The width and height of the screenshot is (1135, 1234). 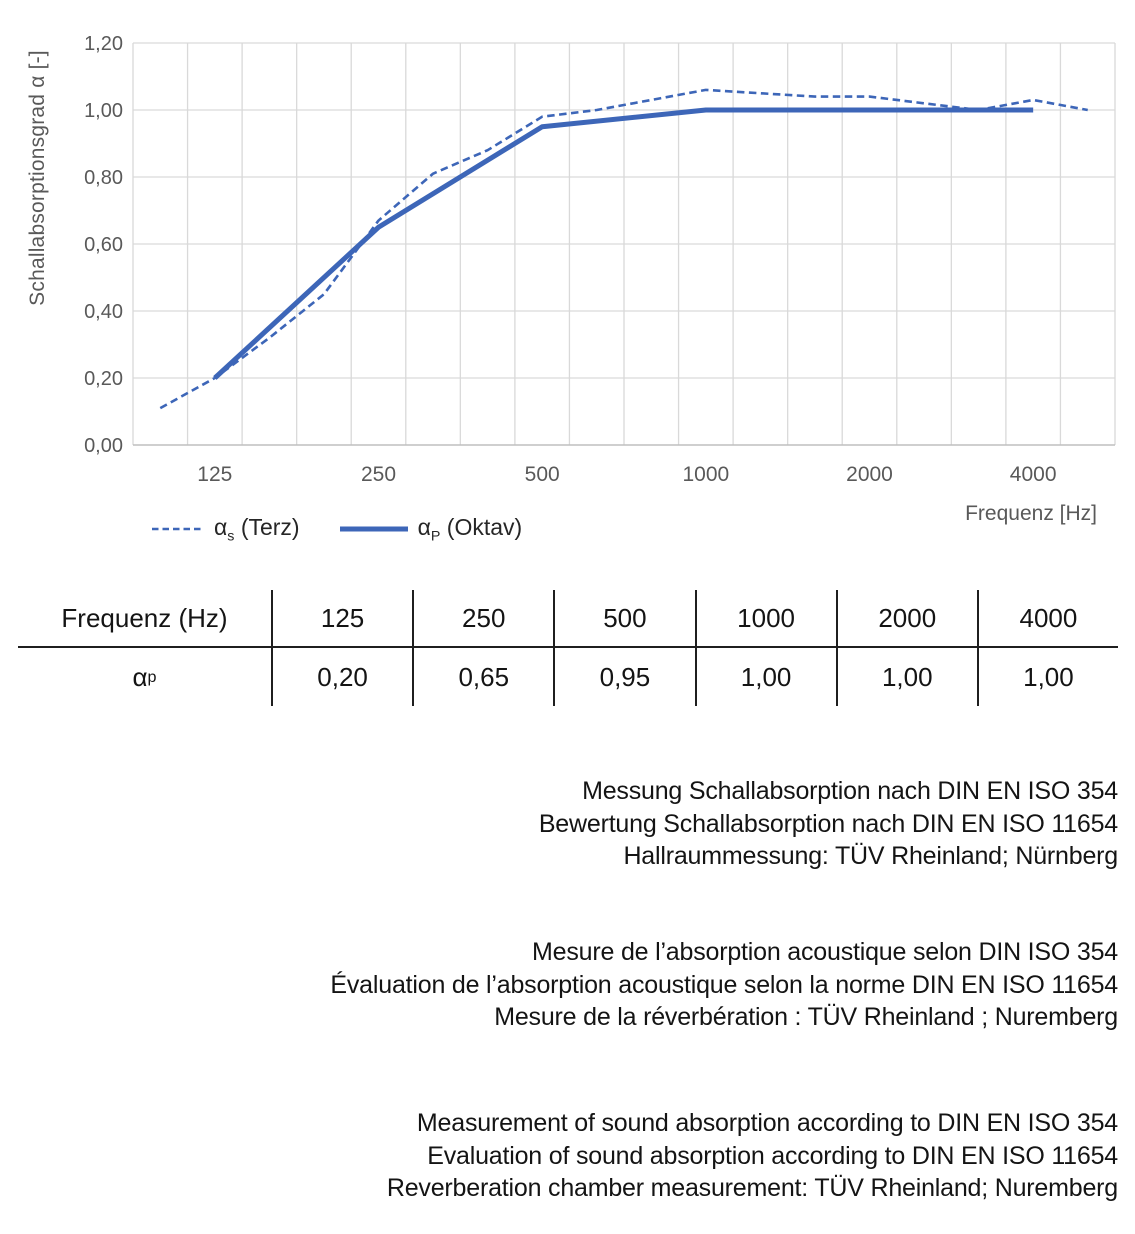 I want to click on table-value-250: 0,65, so click(x=482, y=677).